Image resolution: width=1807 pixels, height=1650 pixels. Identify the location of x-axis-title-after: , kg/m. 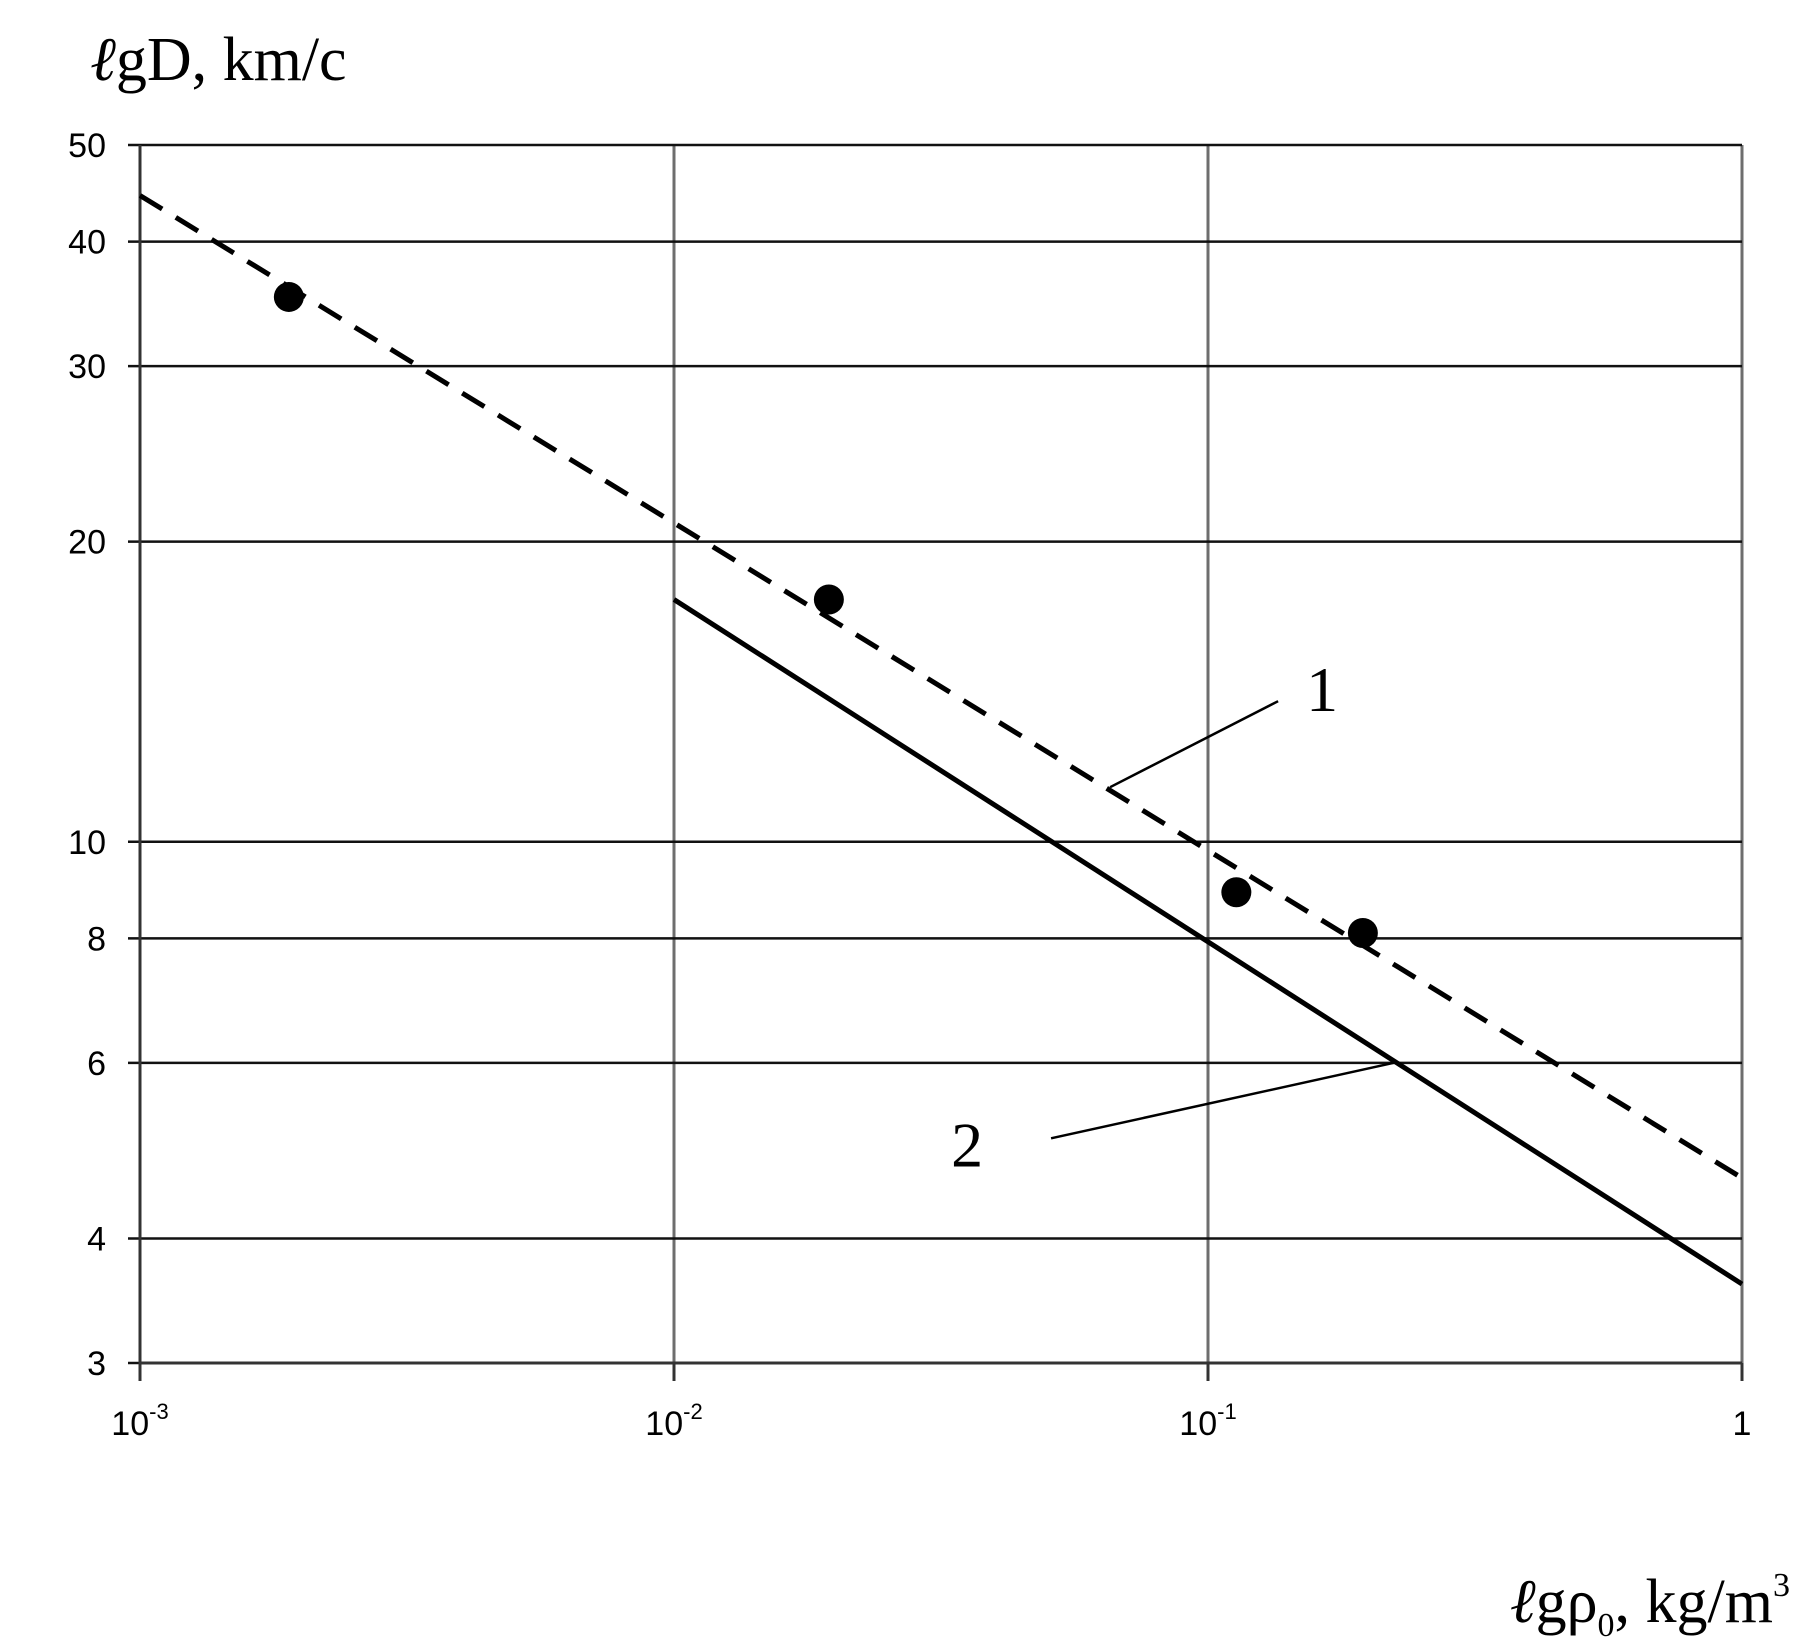
(1694, 1602).